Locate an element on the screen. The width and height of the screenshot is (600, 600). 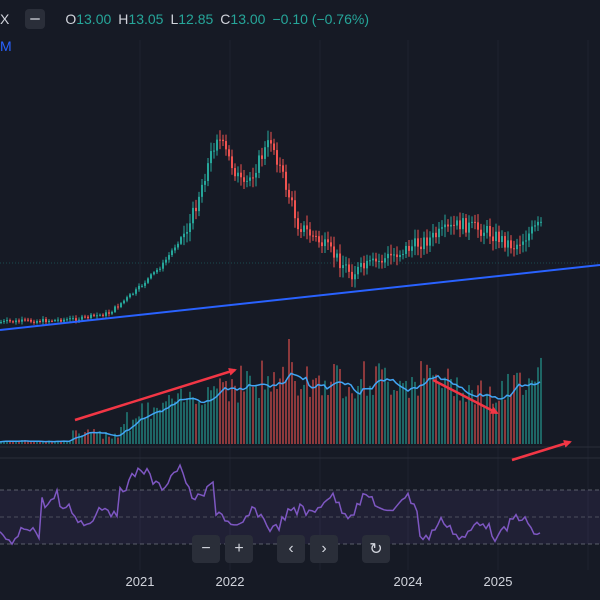
collapse-legend-button is located at coordinates (35, 19).